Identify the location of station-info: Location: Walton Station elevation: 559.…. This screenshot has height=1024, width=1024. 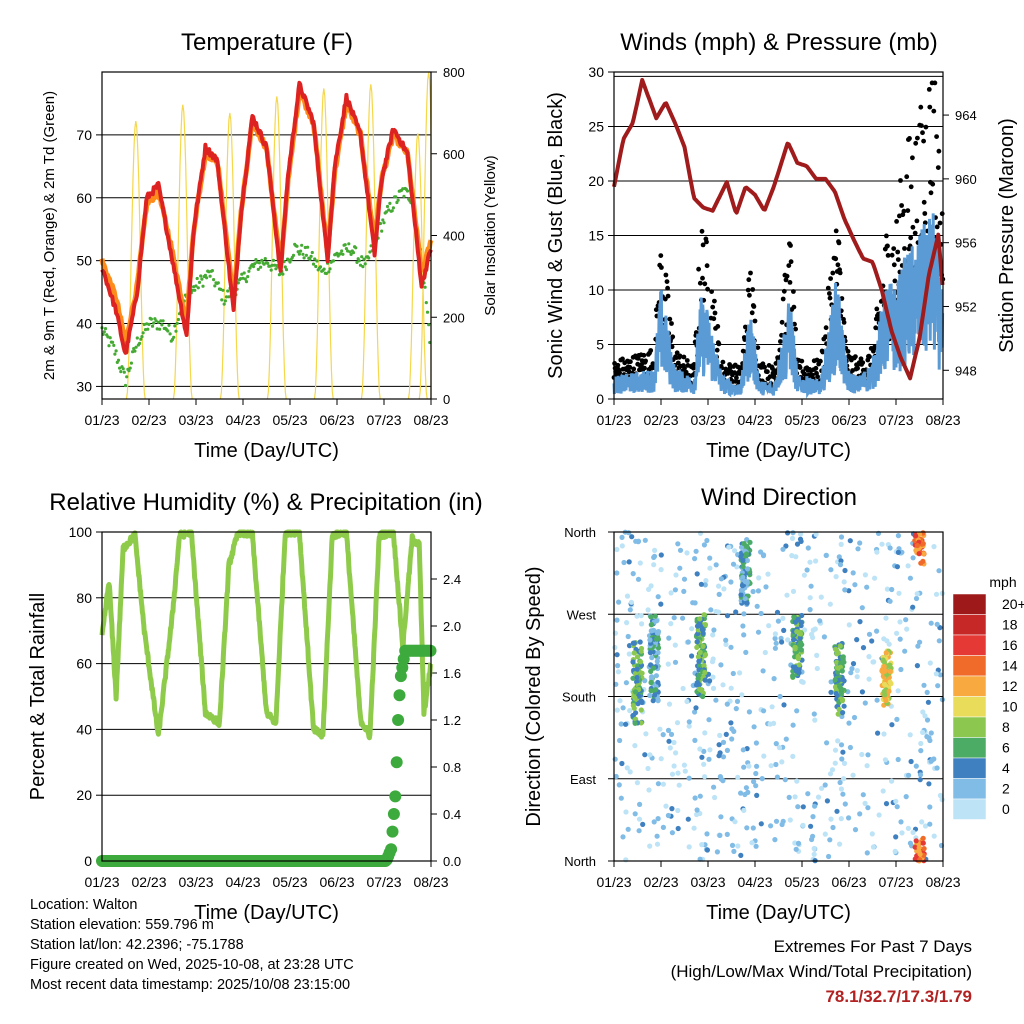
(192, 945).